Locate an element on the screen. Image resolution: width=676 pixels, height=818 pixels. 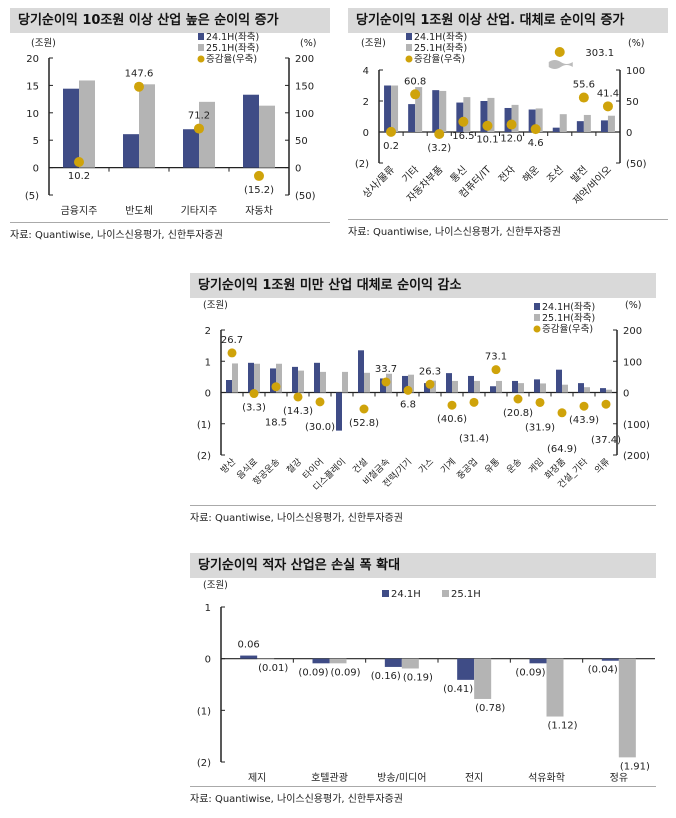
chart4-bar-label: (0.19) is located at coordinates (418, 677).